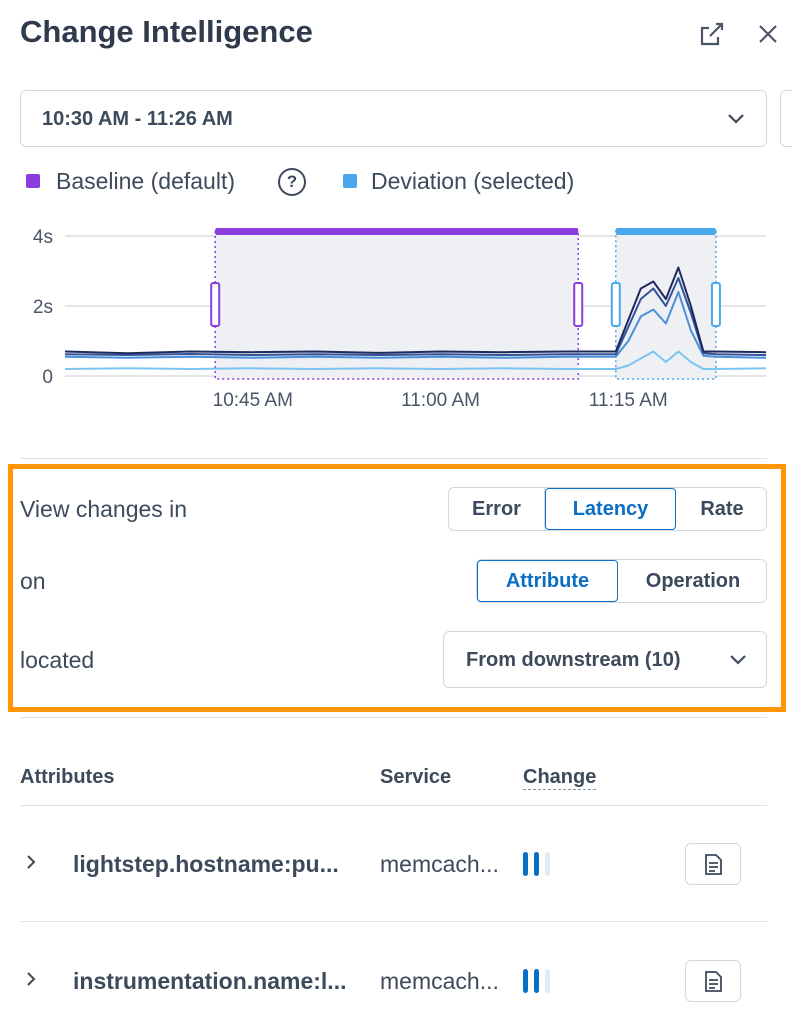 This screenshot has height=1028, width=792. I want to click on col-header: Attributes, so click(67, 777).